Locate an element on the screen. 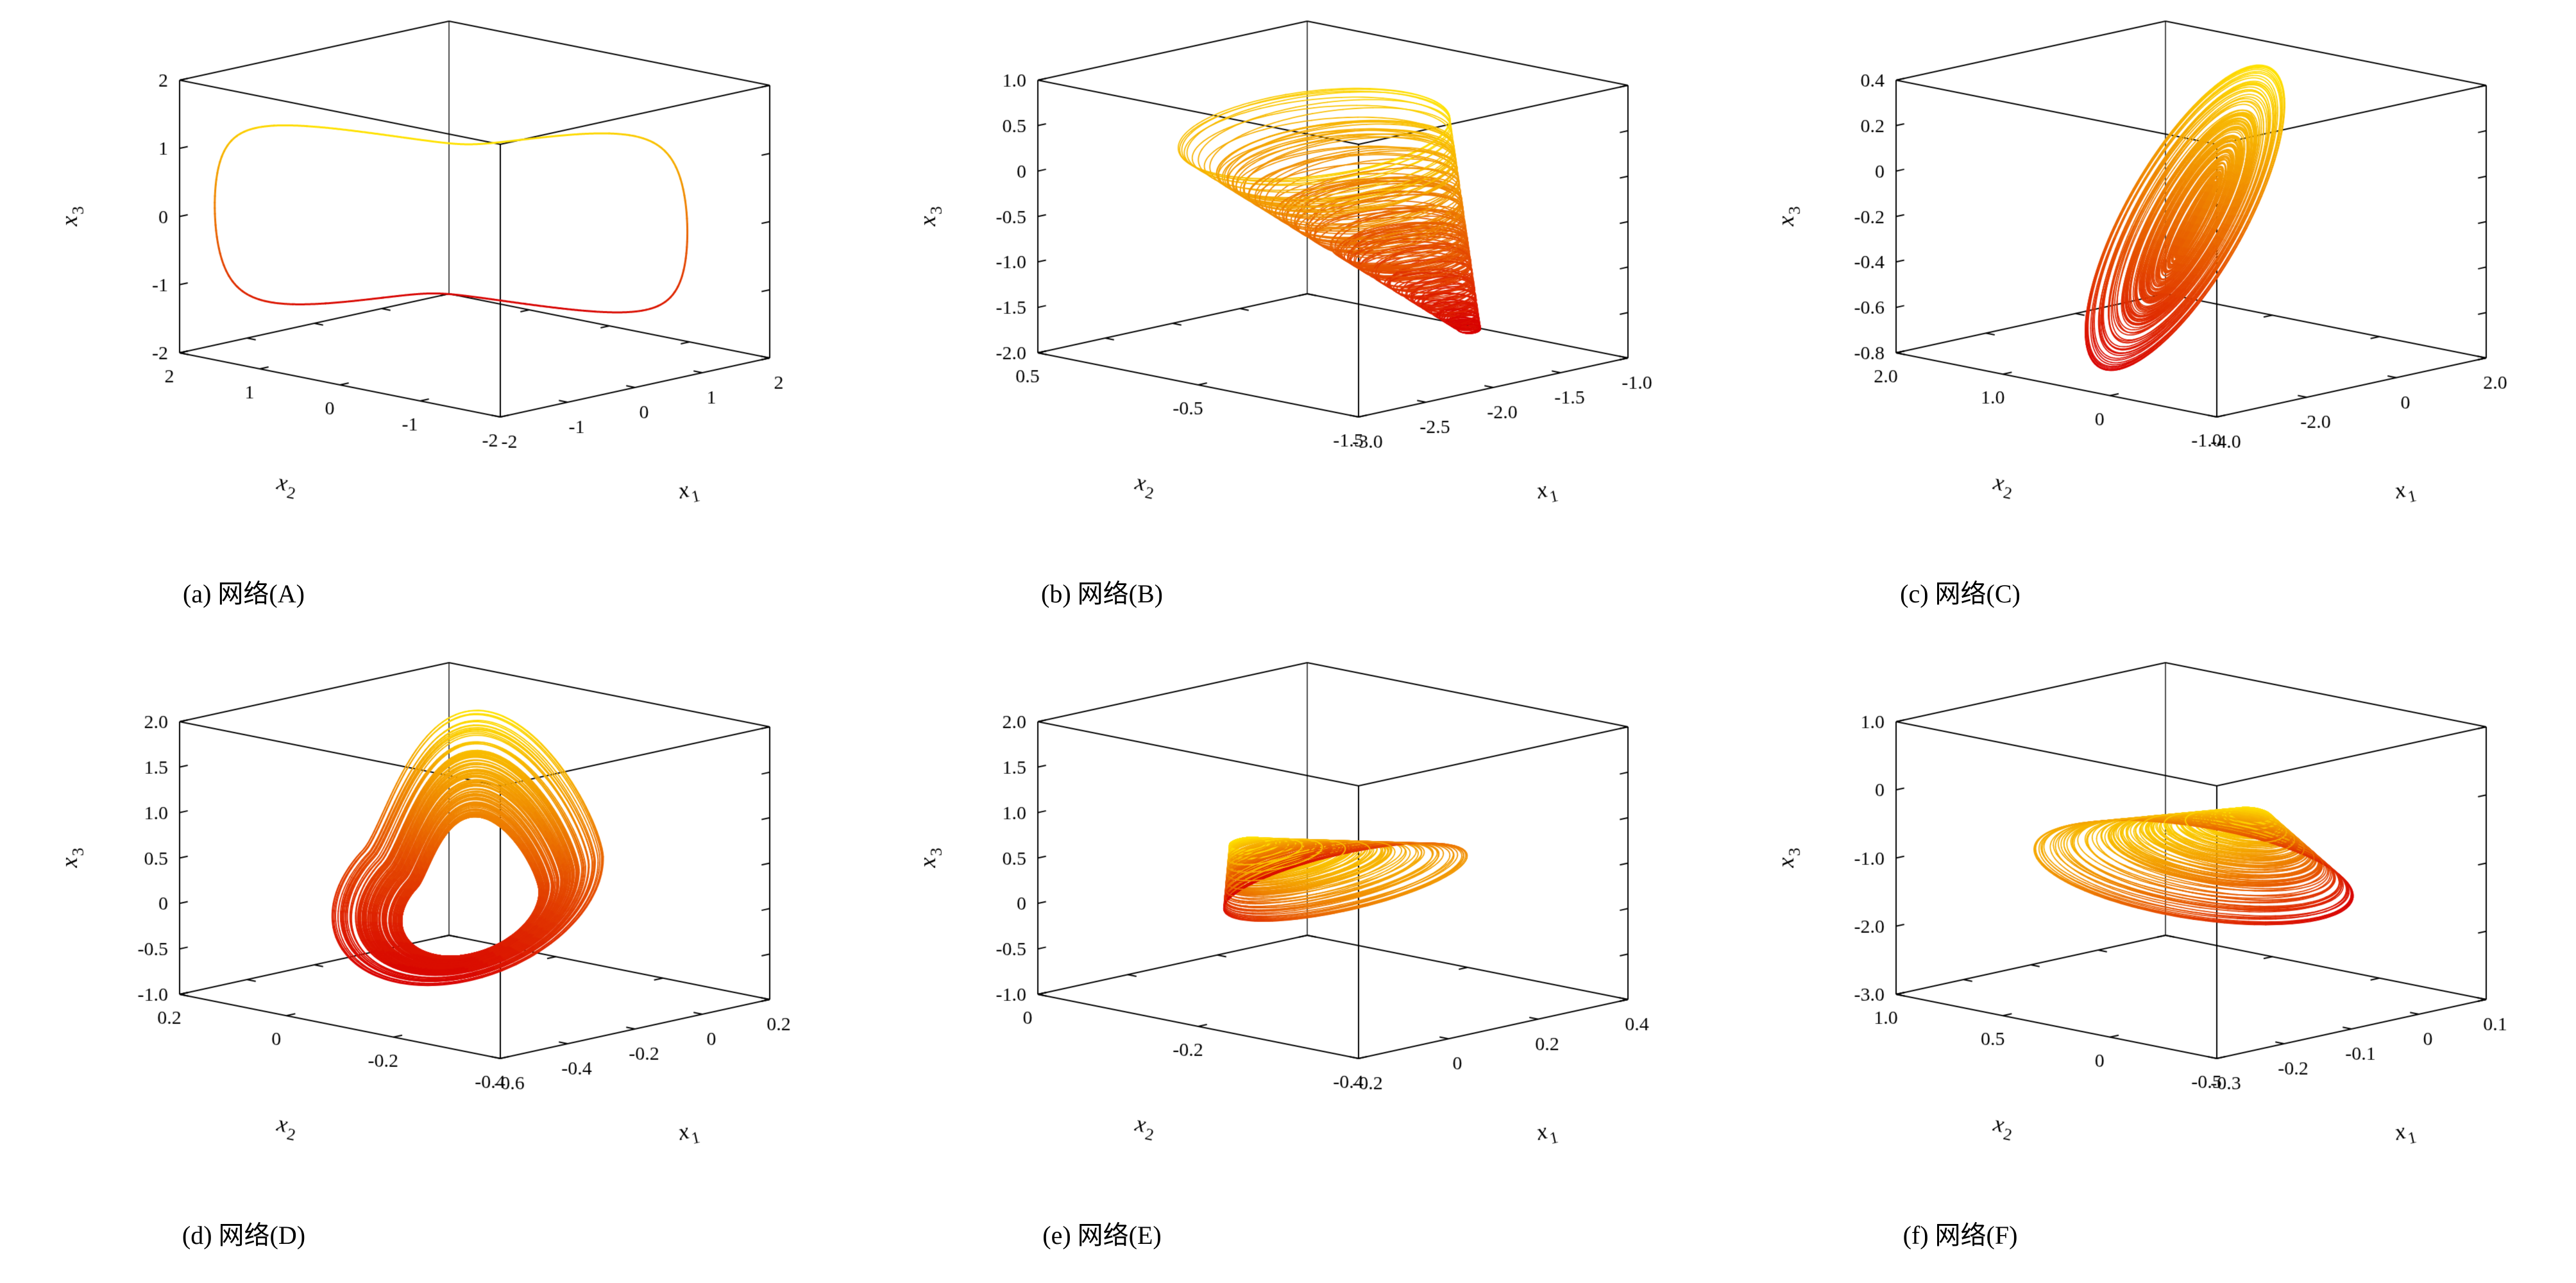 This screenshot has height=1283, width=2576. panel-caption-f: (f) 网络(F) is located at coordinates (1960, 1235).